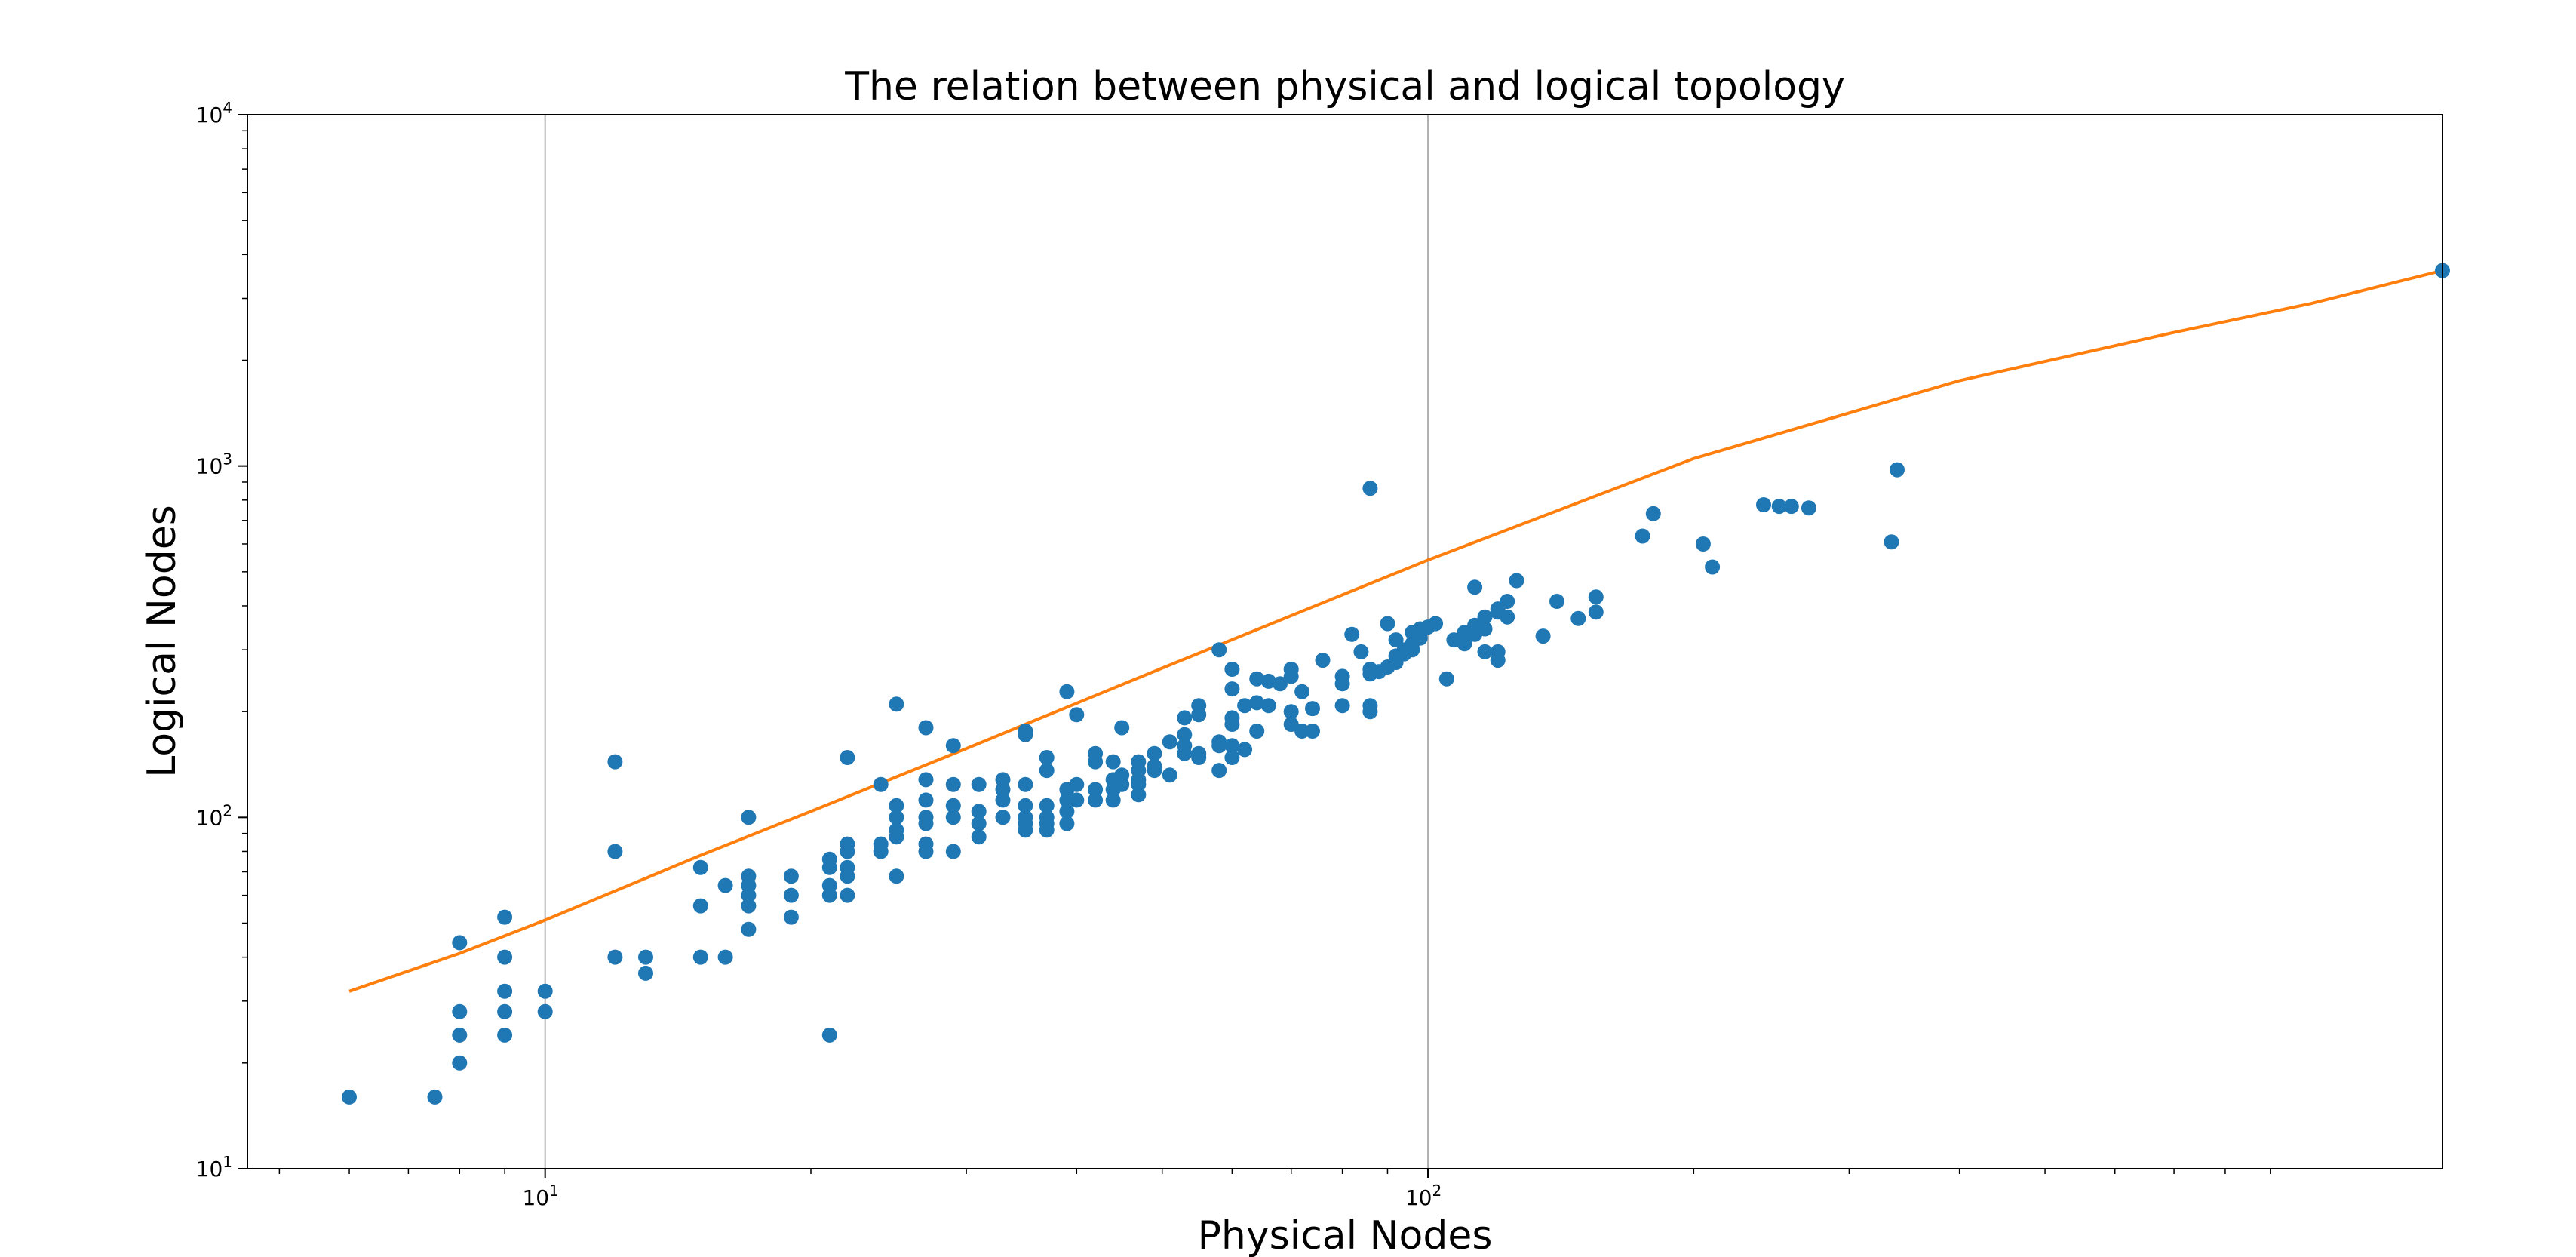 The height and width of the screenshot is (1257, 2576). I want to click on y-tick-label-exp: 1, so click(227, 1162).